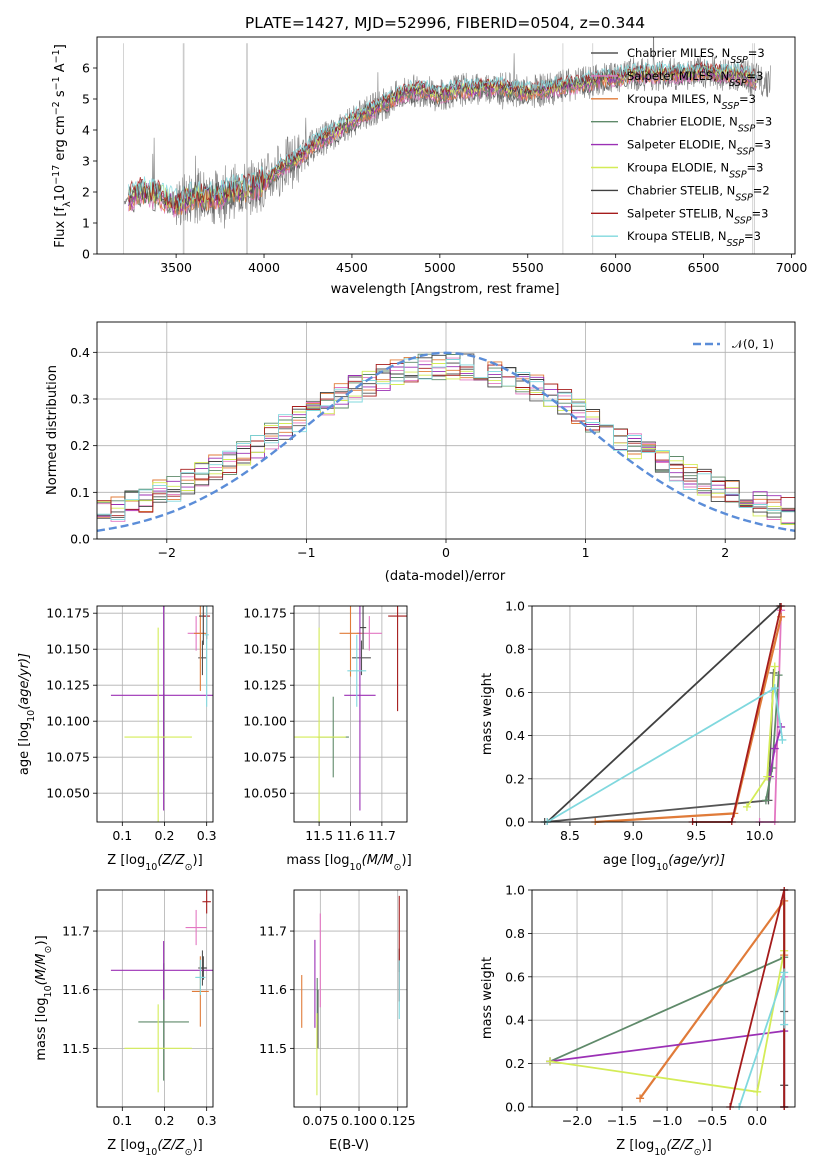  Describe the element at coordinates (80, 445) in the screenshot. I see `y-tick-label: 0.2` at that location.